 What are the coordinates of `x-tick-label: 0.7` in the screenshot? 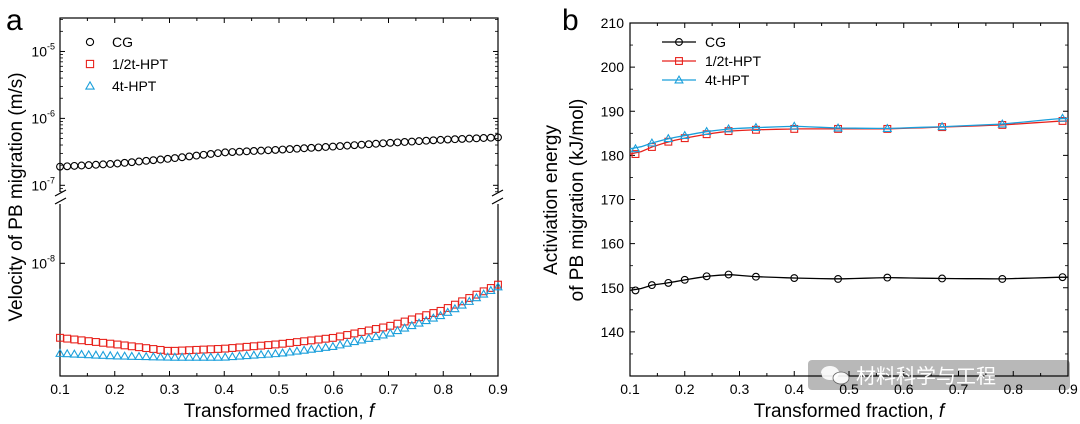 It's located at (959, 389).